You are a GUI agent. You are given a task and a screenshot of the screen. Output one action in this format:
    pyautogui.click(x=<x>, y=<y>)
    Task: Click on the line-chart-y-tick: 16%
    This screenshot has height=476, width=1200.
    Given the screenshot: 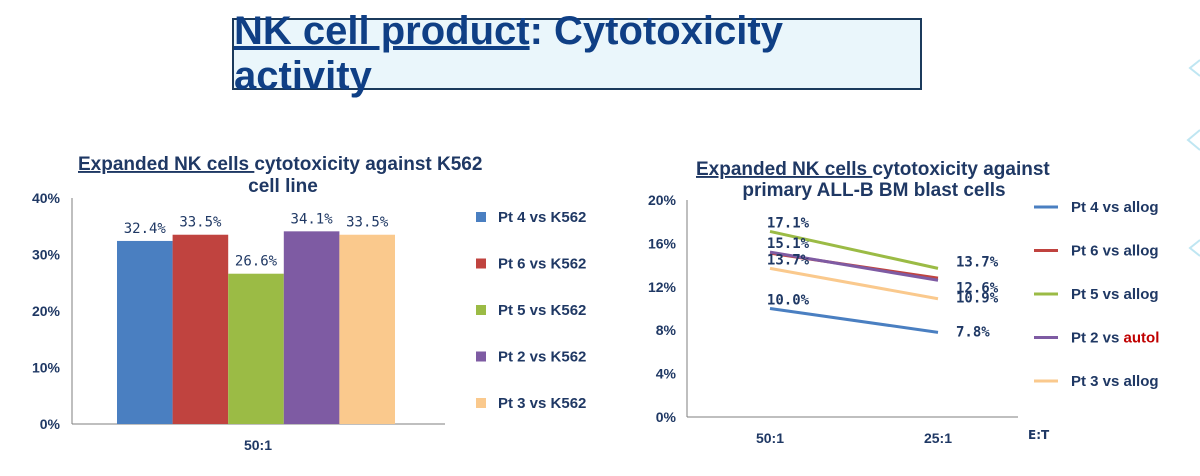 What is the action you would take?
    pyautogui.click(x=662, y=243)
    